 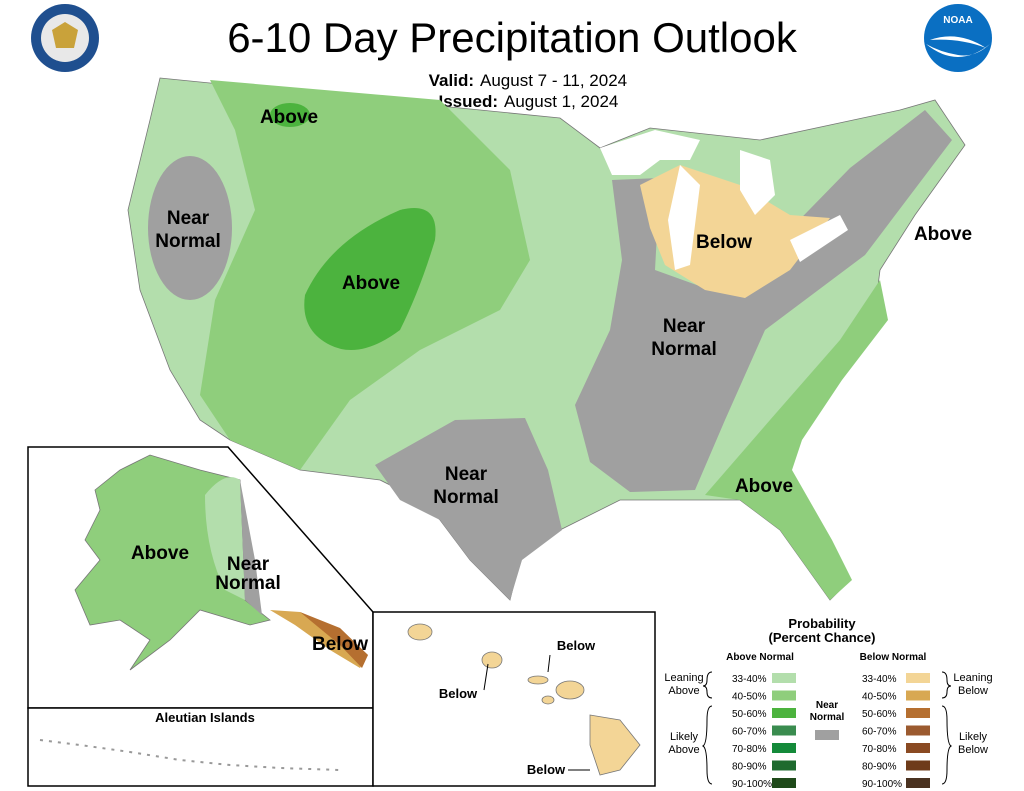 I want to click on legend-header: Above Normal, so click(x=760, y=657).